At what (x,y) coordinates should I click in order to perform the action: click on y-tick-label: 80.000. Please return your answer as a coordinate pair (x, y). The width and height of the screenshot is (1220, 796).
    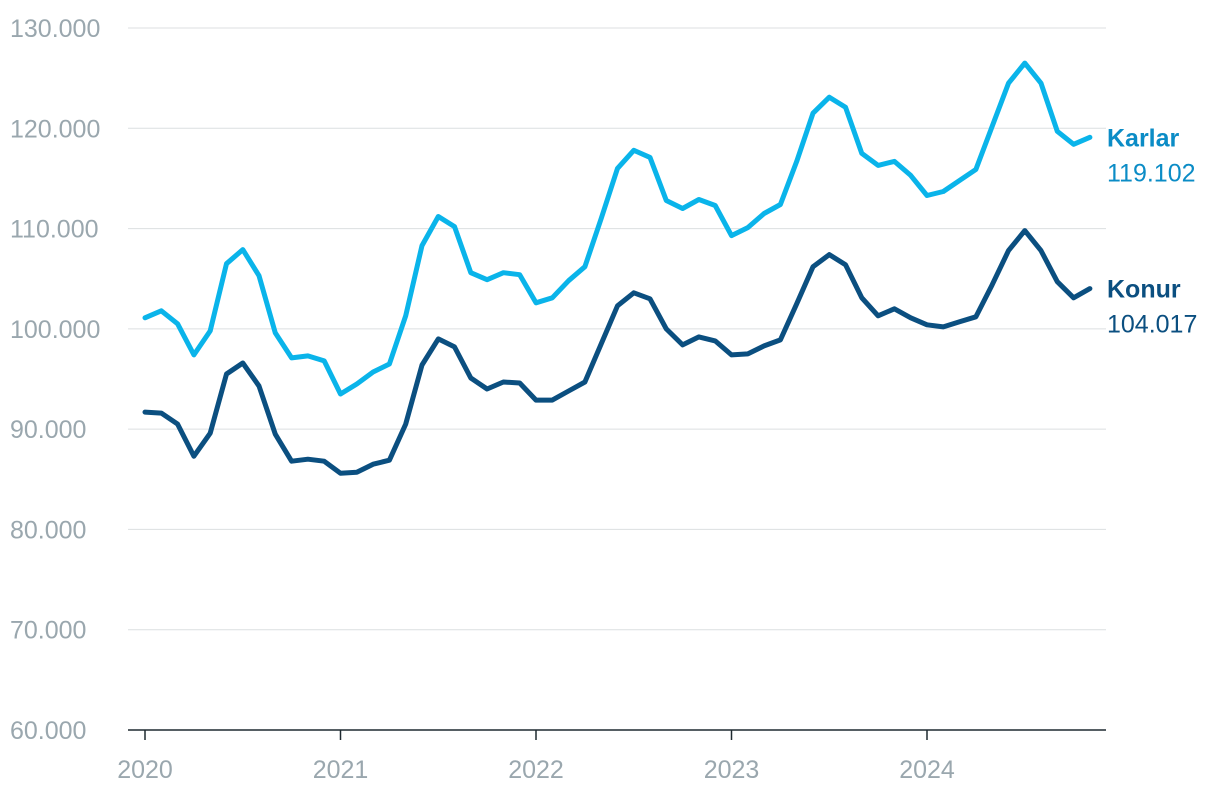
    Looking at the image, I should click on (48, 530).